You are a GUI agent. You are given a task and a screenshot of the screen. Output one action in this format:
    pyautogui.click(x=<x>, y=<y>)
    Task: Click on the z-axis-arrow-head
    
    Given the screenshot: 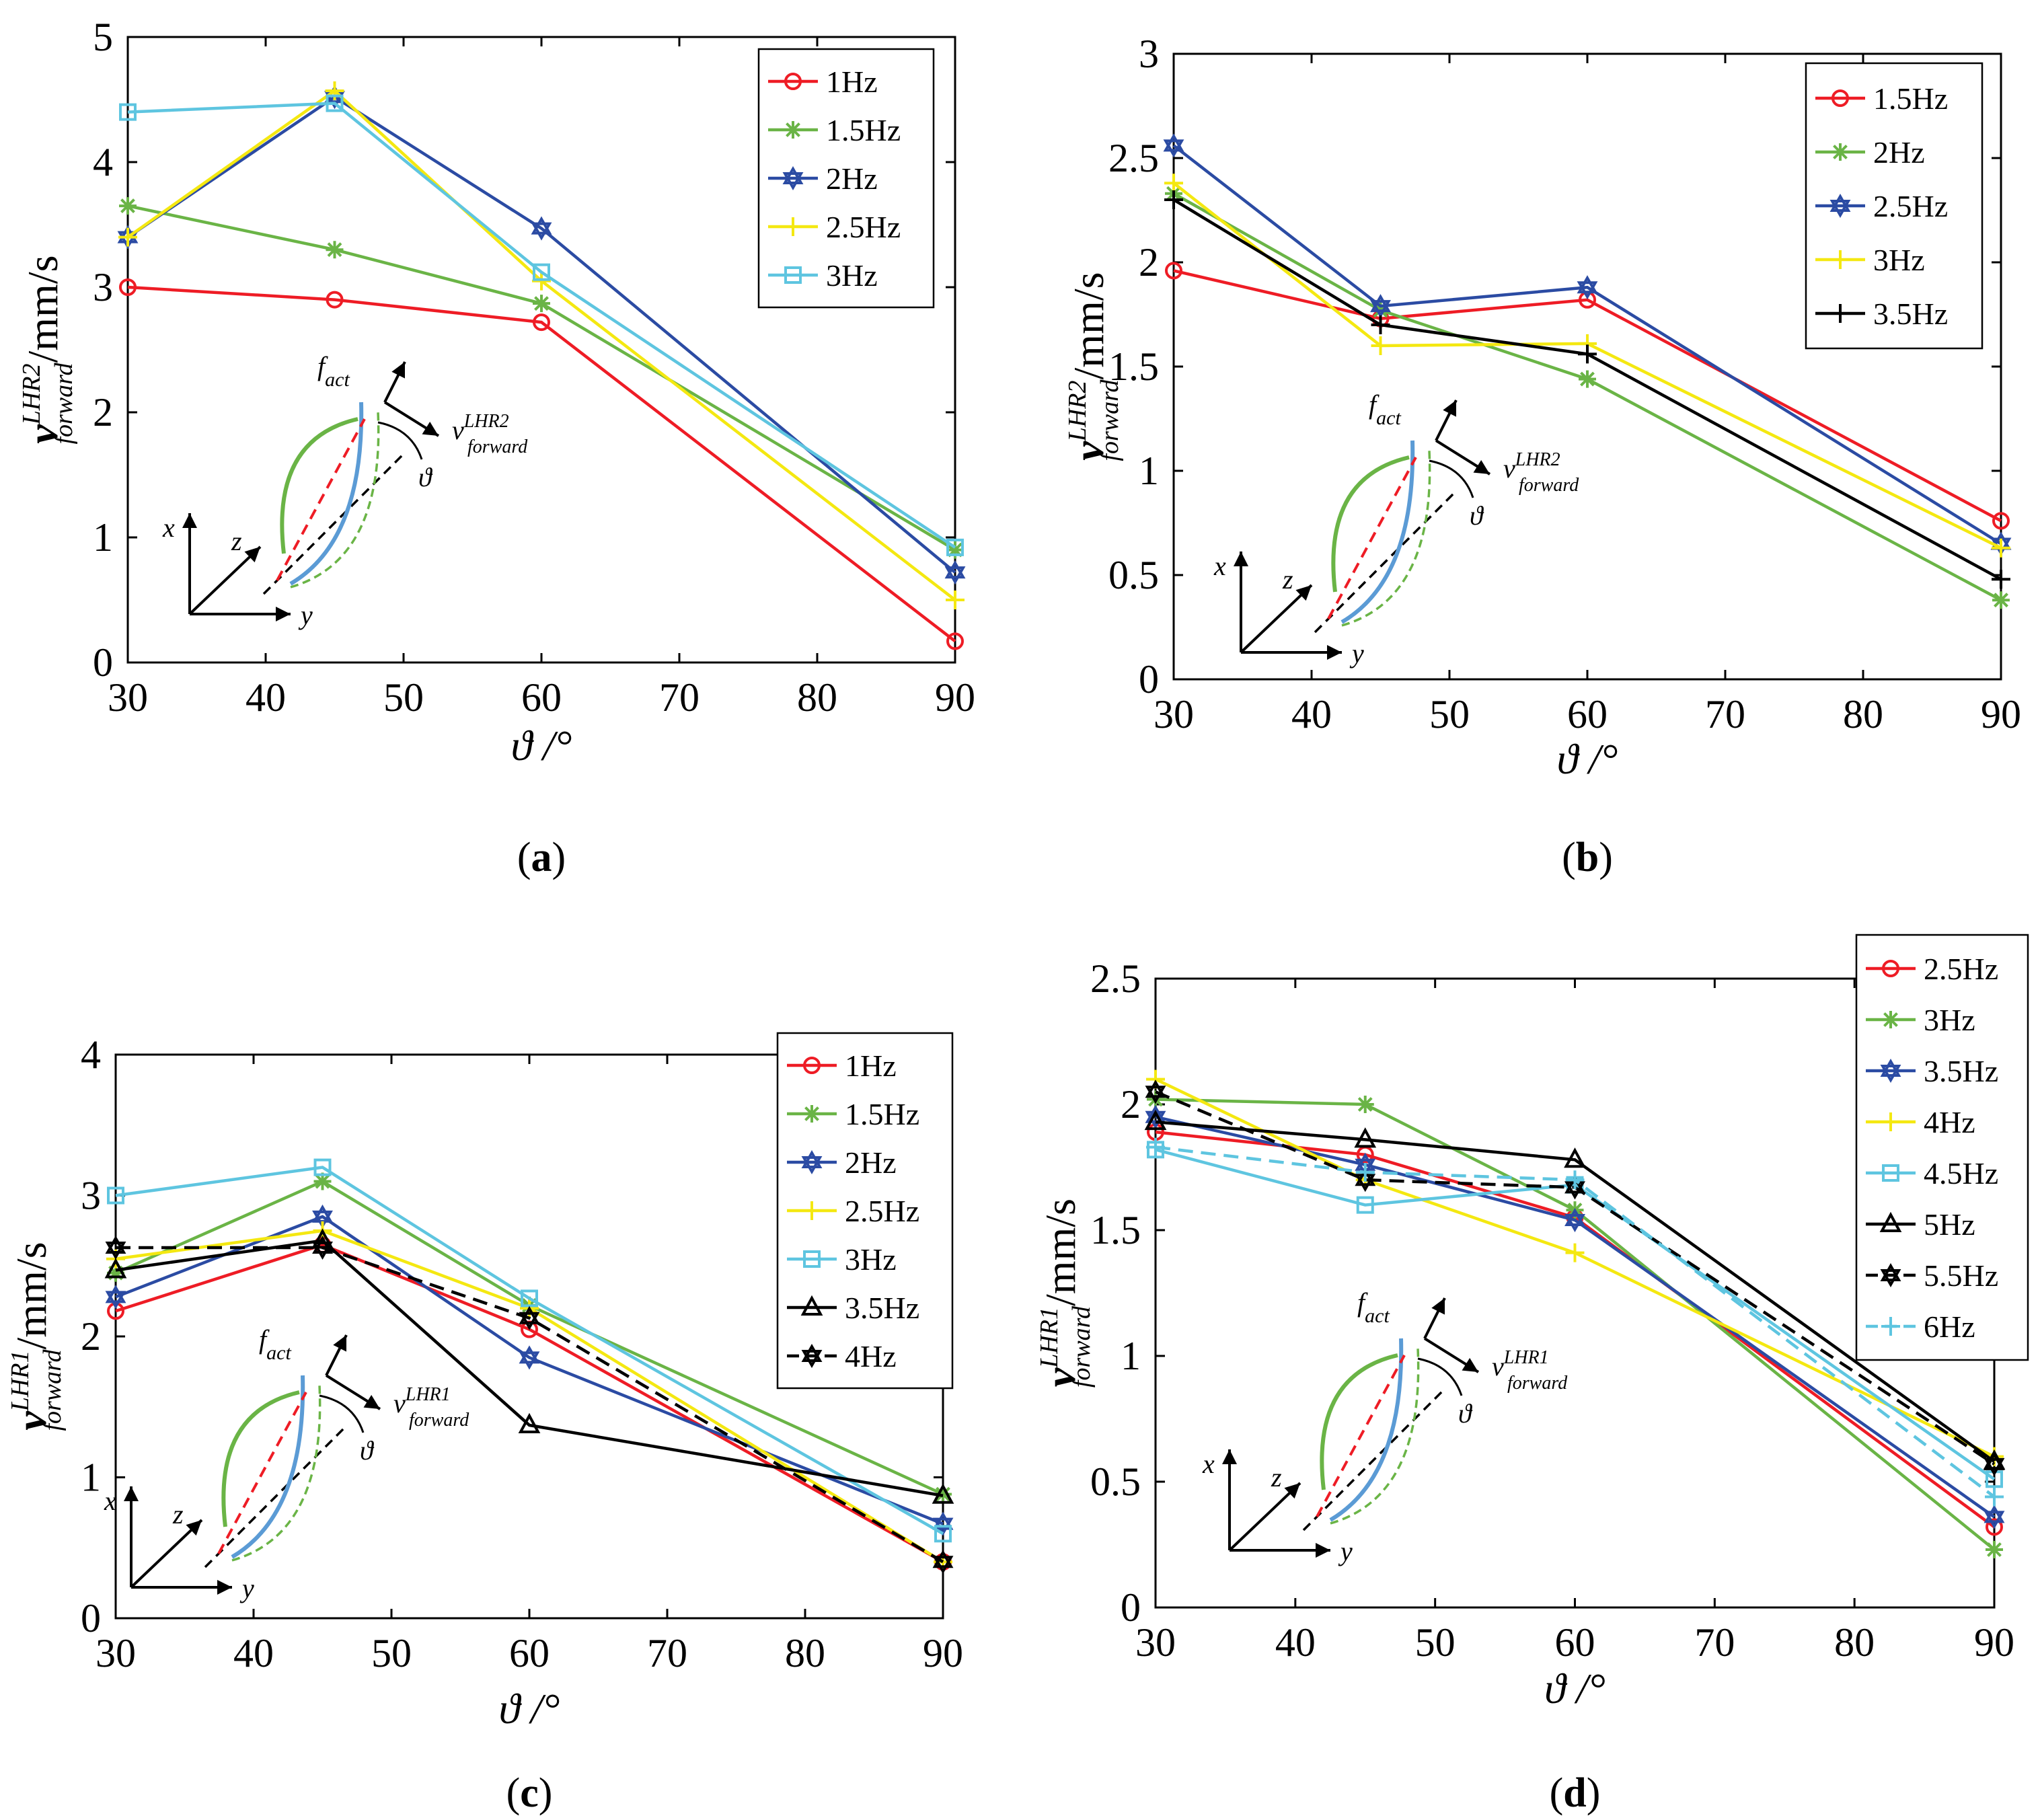 What is the action you would take?
    pyautogui.click(x=1303, y=593)
    